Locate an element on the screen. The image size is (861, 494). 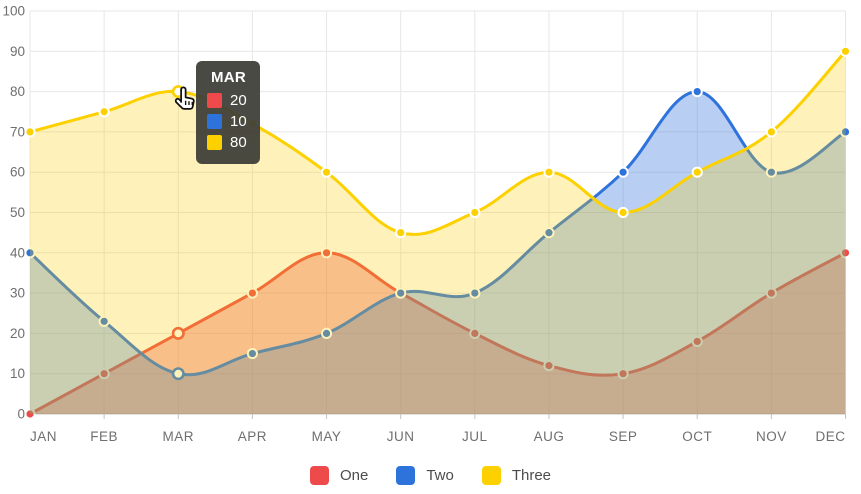
data-point-three-dec is located at coordinates (845, 51).